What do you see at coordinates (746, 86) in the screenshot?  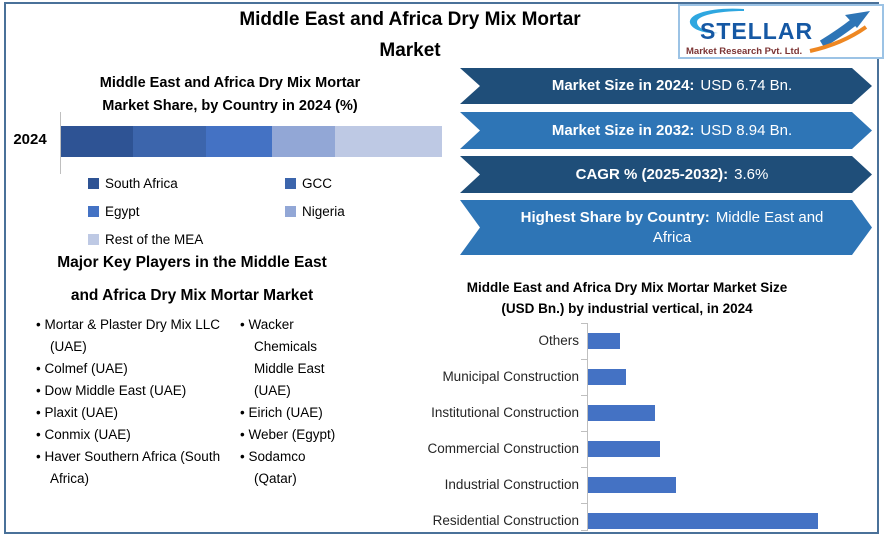 I see `stat-value: USD 6.74 Bn.` at bounding box center [746, 86].